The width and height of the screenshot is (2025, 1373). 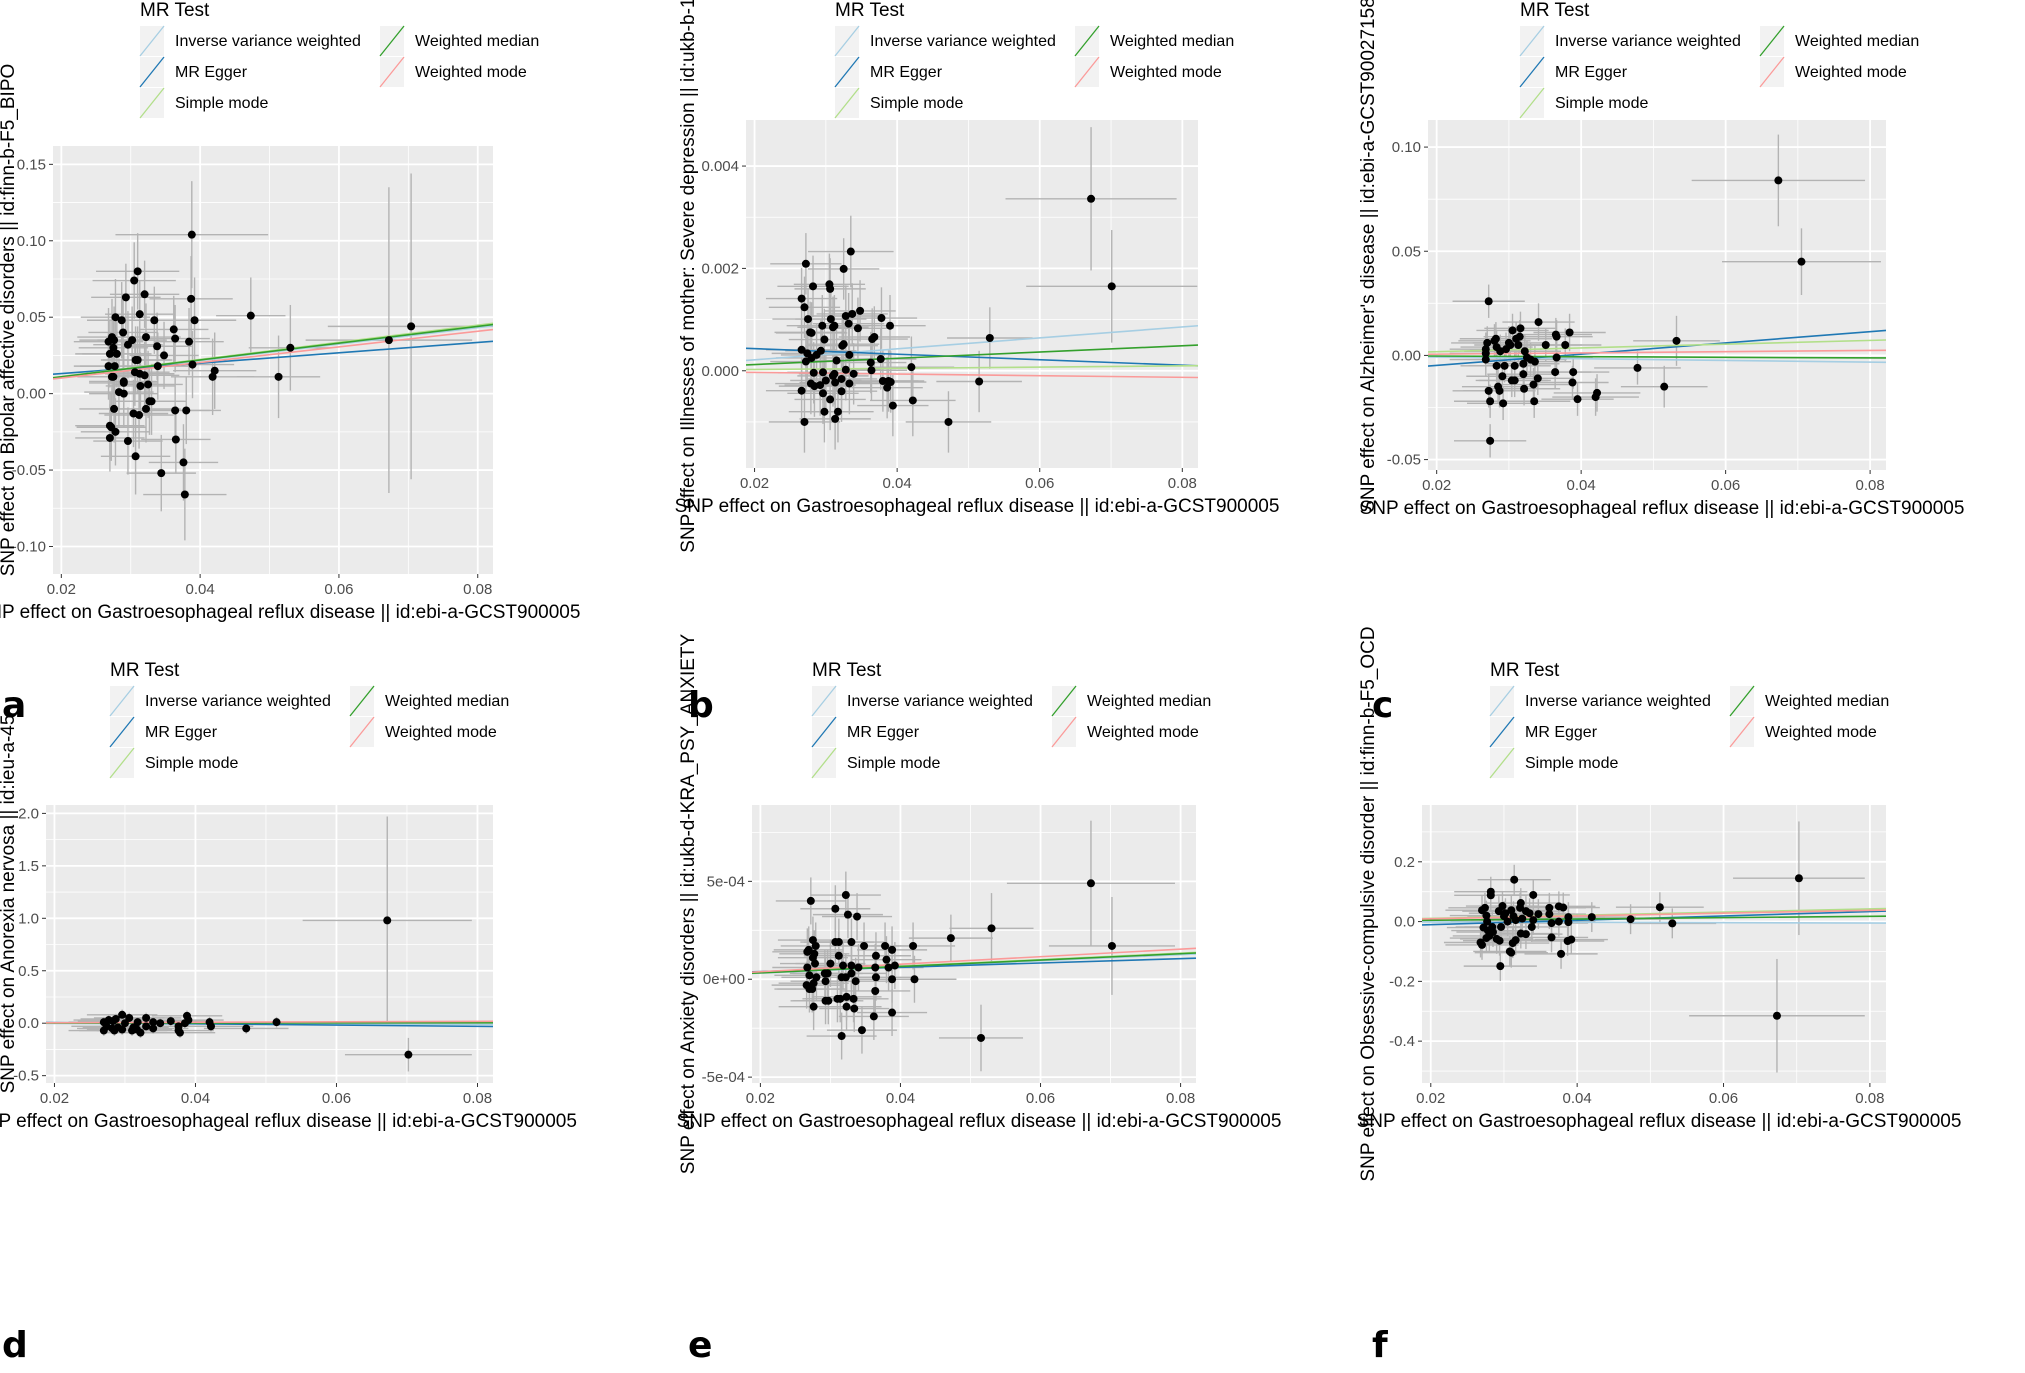 I want to click on y-tick-label: 0.002, so click(x=720, y=268).